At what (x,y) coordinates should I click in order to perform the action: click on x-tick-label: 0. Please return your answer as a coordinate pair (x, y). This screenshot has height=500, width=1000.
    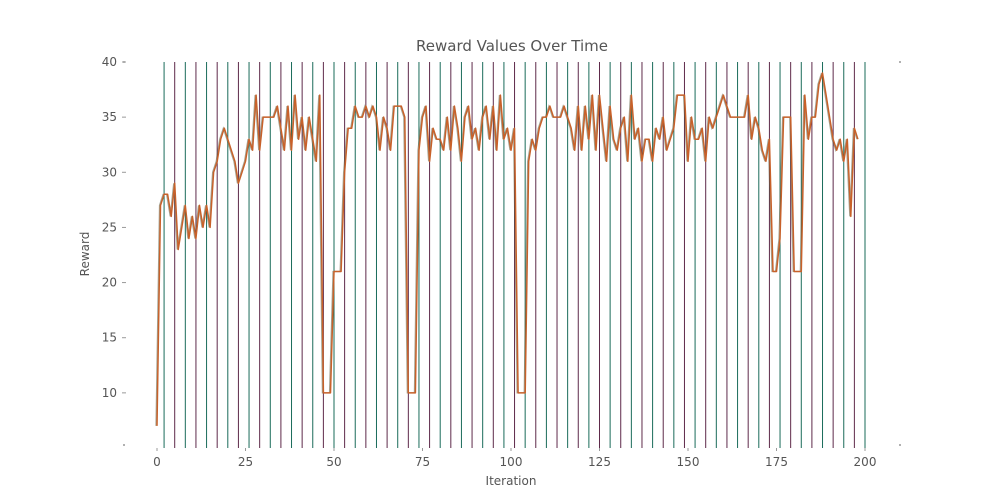
    Looking at the image, I should click on (157, 462).